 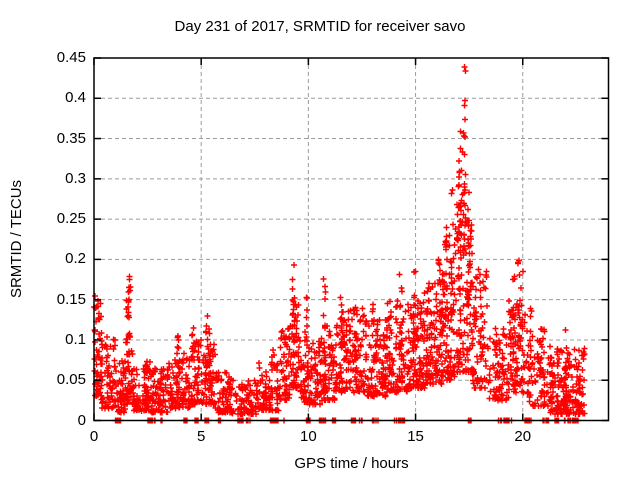 What do you see at coordinates (71, 299) in the screenshot?
I see `y-tick-label: 0.15` at bounding box center [71, 299].